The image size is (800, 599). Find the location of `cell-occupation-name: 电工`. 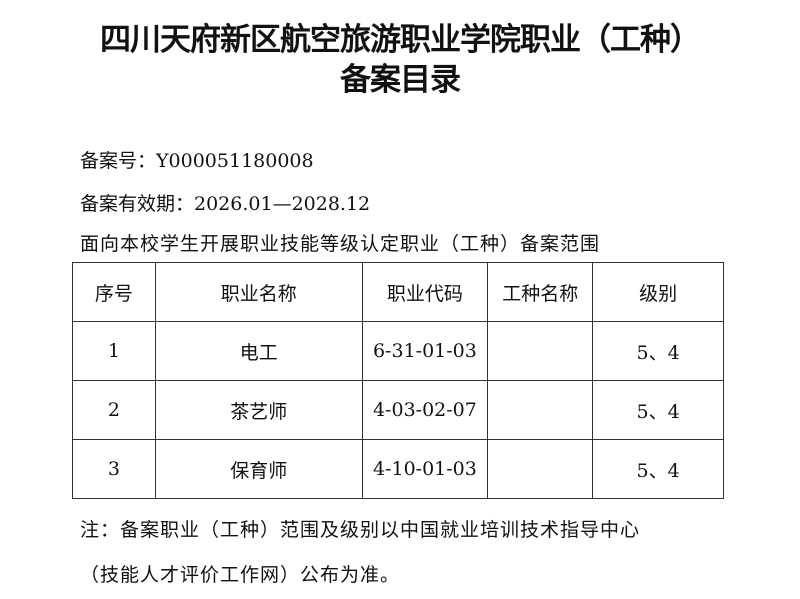

cell-occupation-name: 电工 is located at coordinates (258, 351).